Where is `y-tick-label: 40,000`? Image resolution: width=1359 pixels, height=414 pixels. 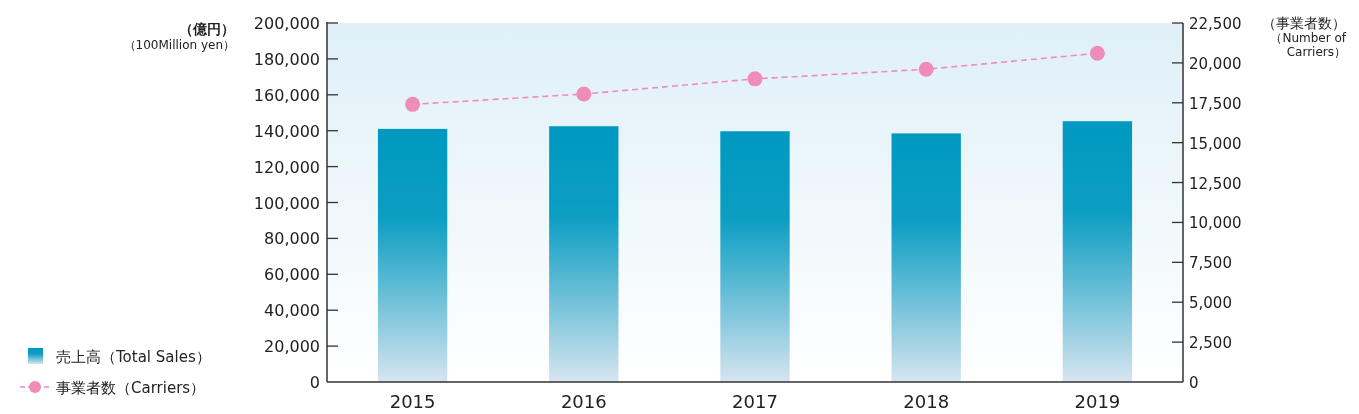 y-tick-label: 40,000 is located at coordinates (292, 311).